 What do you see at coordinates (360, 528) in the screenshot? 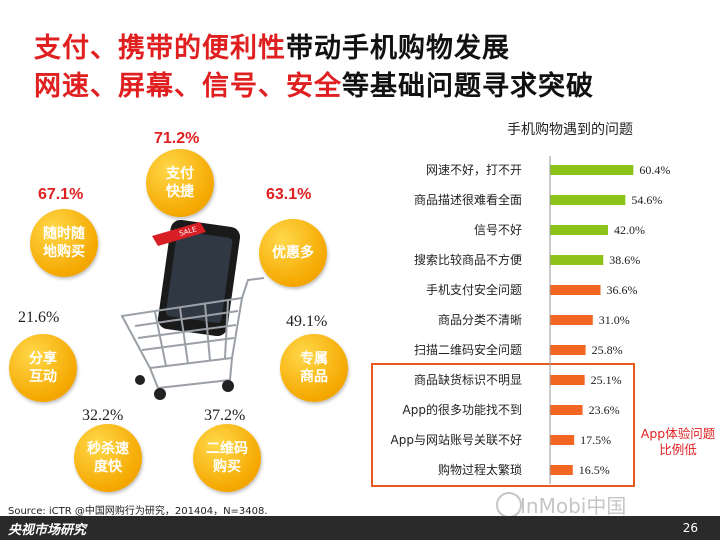
I see `footer-bar` at bounding box center [360, 528].